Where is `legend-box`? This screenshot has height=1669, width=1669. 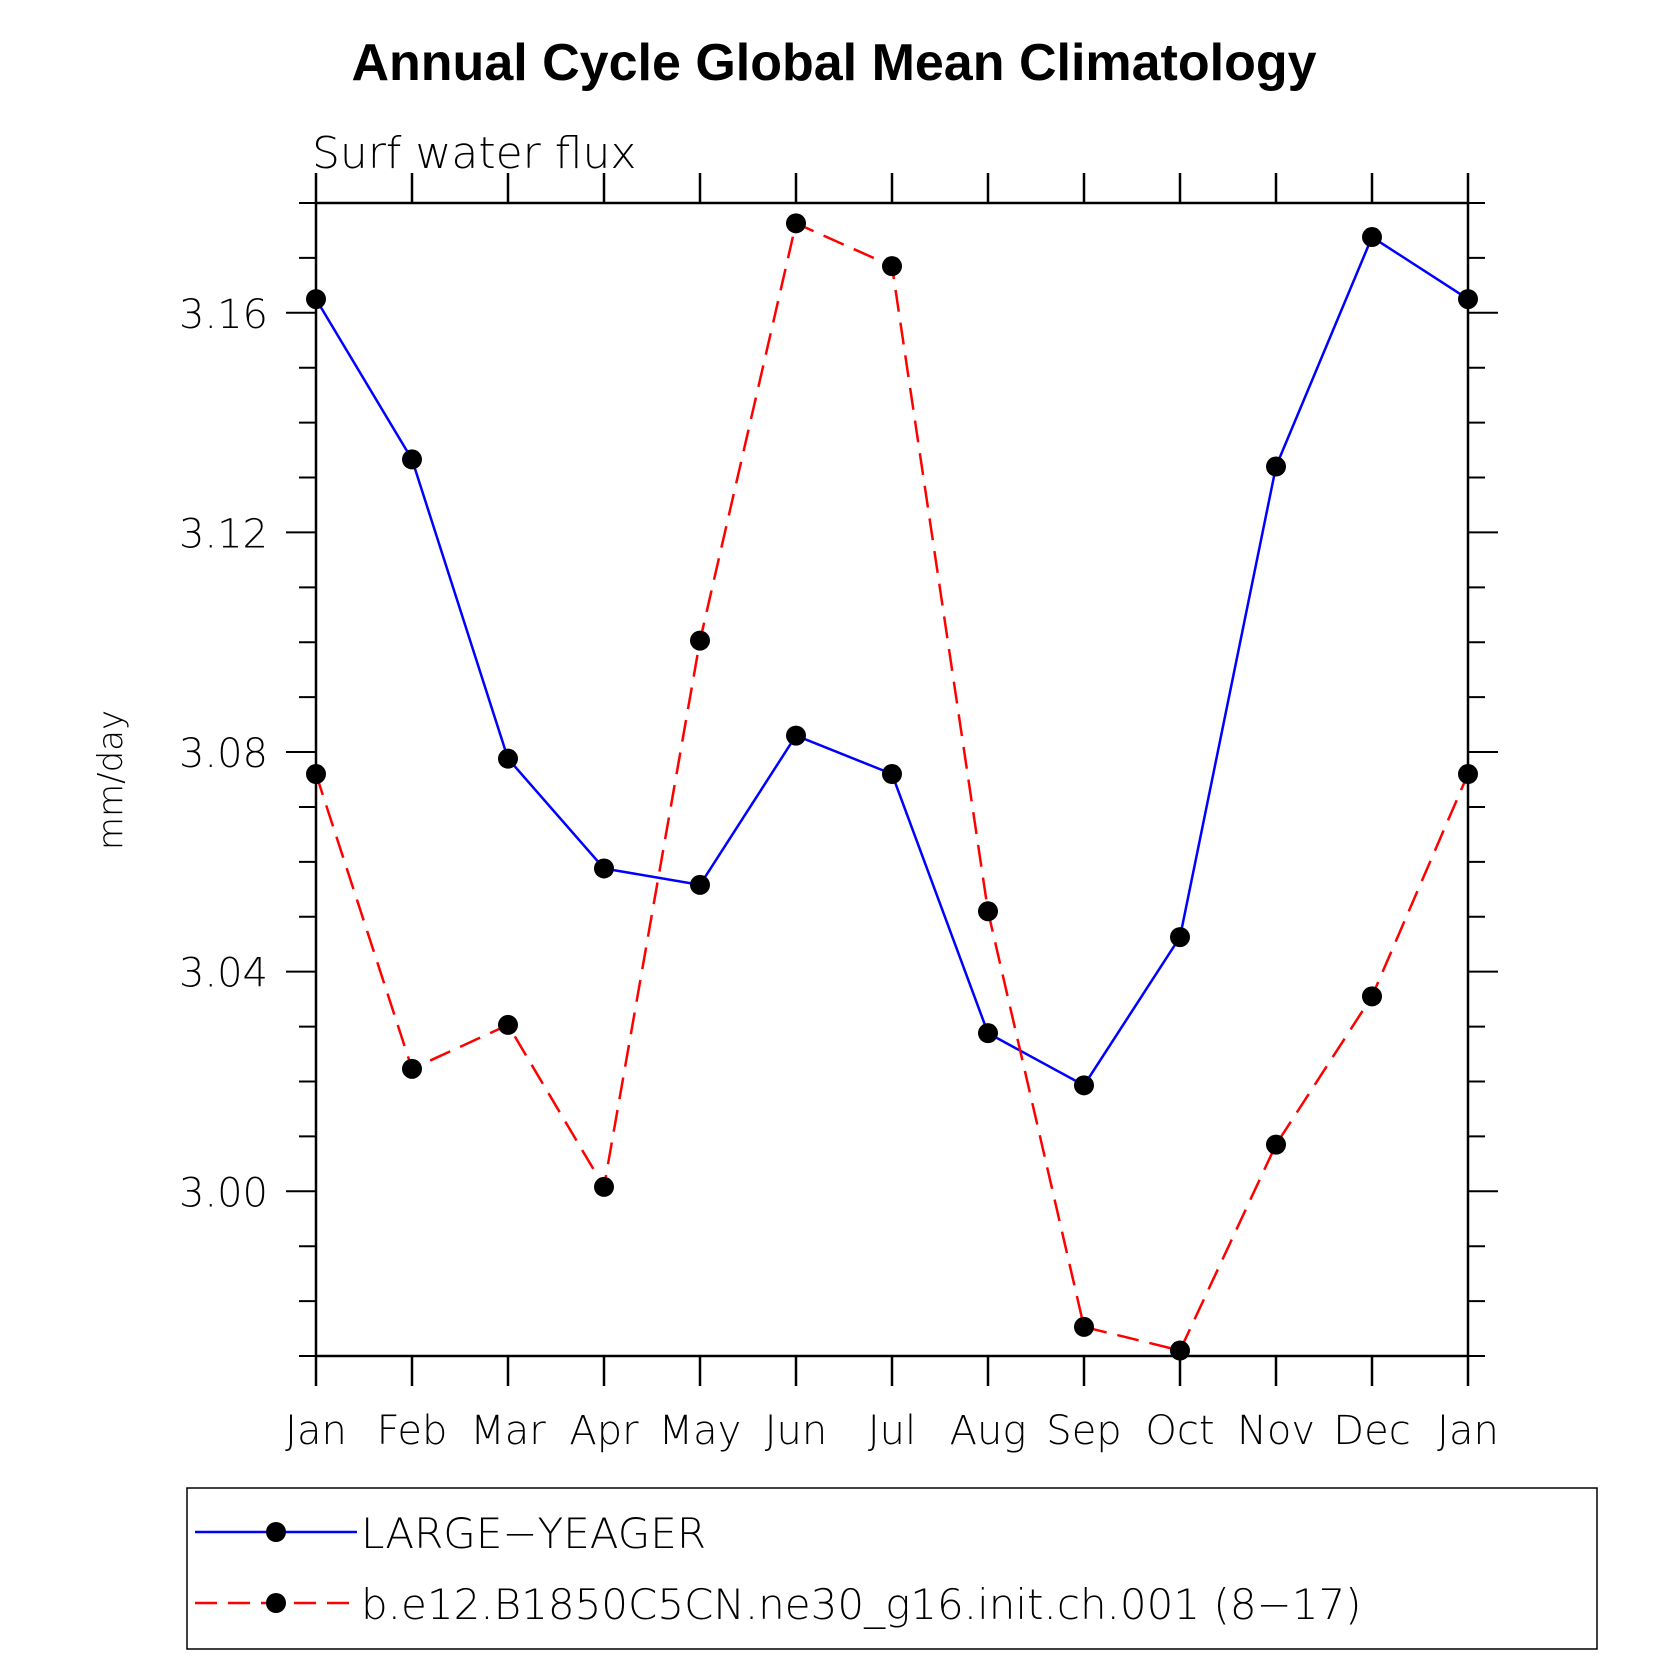
legend-box is located at coordinates (892, 1568).